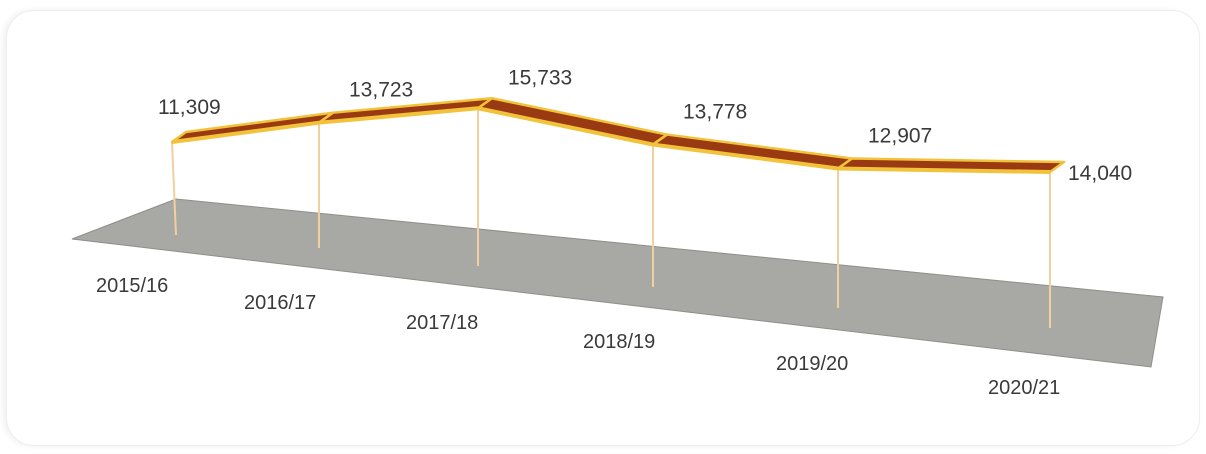 The height and width of the screenshot is (454, 1206). What do you see at coordinates (572, 121) in the screenshot?
I see `ribbon-segment-2017/18-to-2018/19` at bounding box center [572, 121].